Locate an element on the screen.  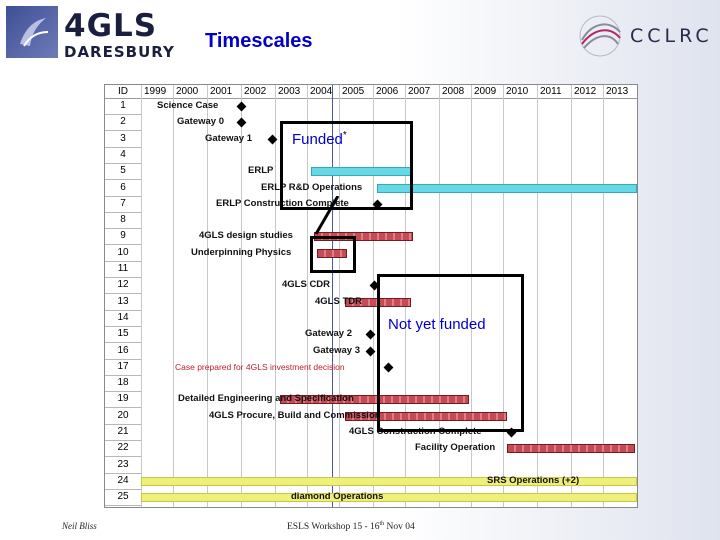
funded-label: Funded* is located at coordinates (319, 139).